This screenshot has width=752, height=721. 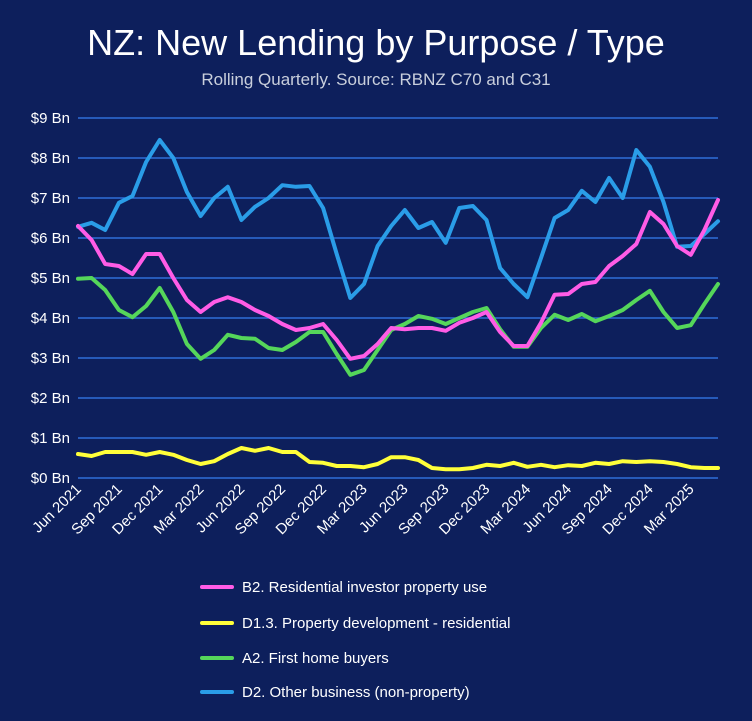 What do you see at coordinates (50, 398) in the screenshot?
I see `y-tick-label: $2 Bn` at bounding box center [50, 398].